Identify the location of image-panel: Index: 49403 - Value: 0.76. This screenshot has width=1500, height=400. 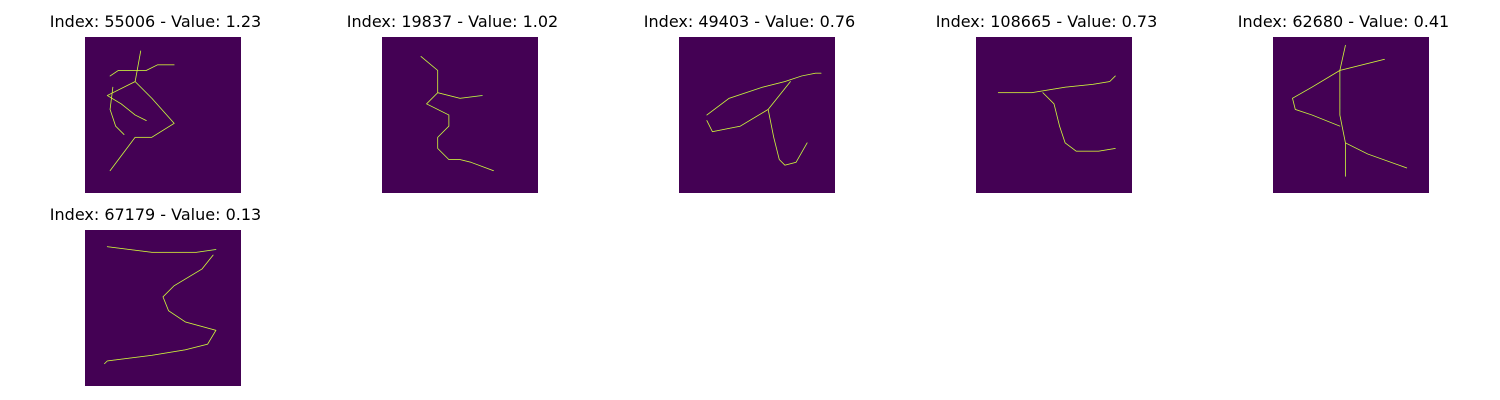
(749, 96).